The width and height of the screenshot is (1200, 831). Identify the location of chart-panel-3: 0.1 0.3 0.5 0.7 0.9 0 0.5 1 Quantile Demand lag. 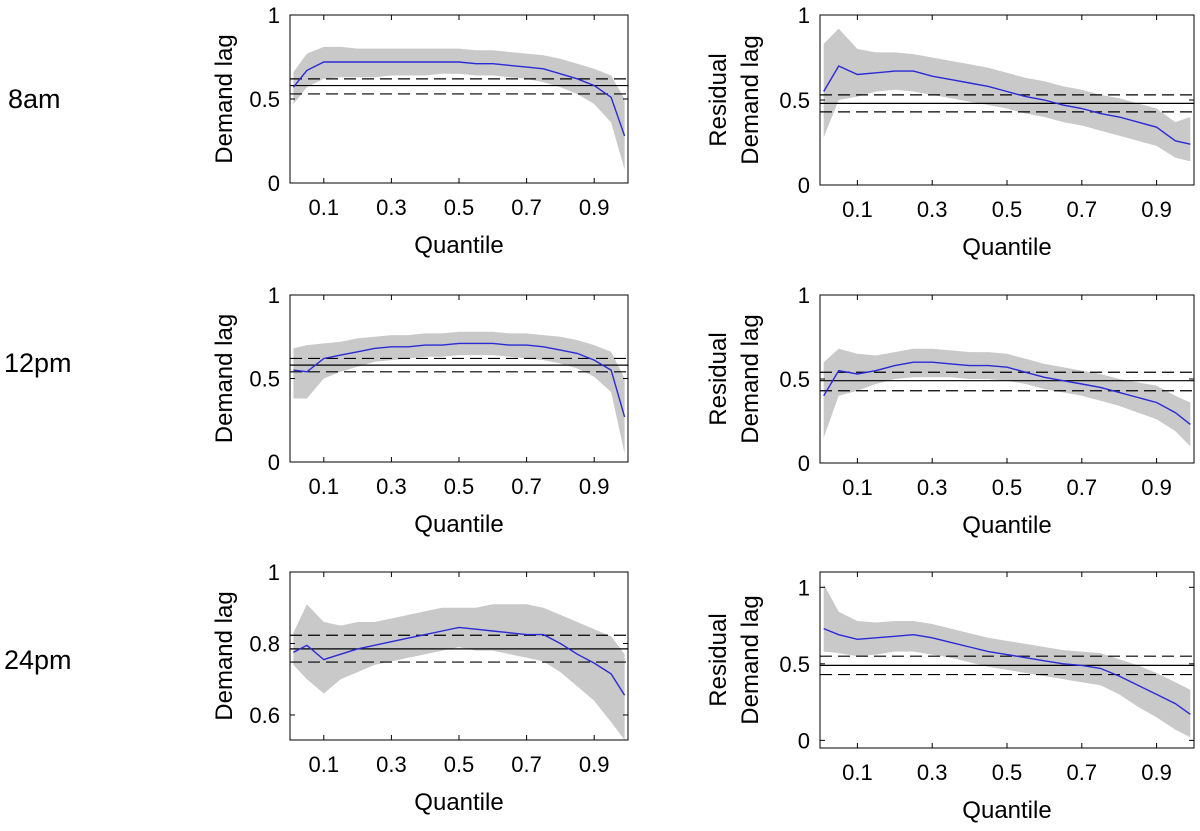
(420, 410).